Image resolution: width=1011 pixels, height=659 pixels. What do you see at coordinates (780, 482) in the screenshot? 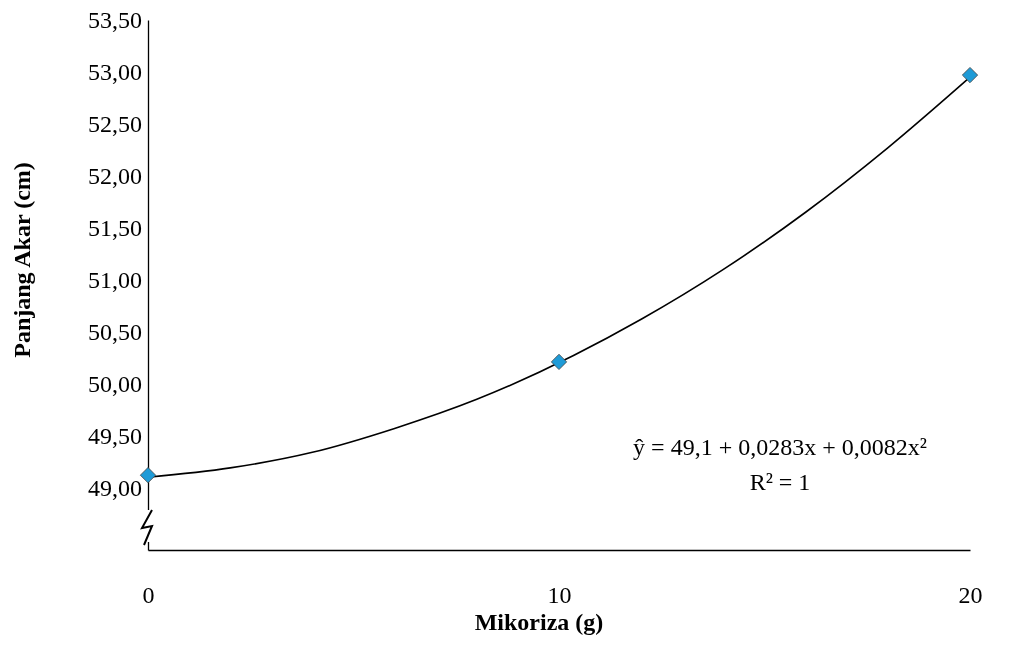
I see `annotation: R² = 1` at bounding box center [780, 482].